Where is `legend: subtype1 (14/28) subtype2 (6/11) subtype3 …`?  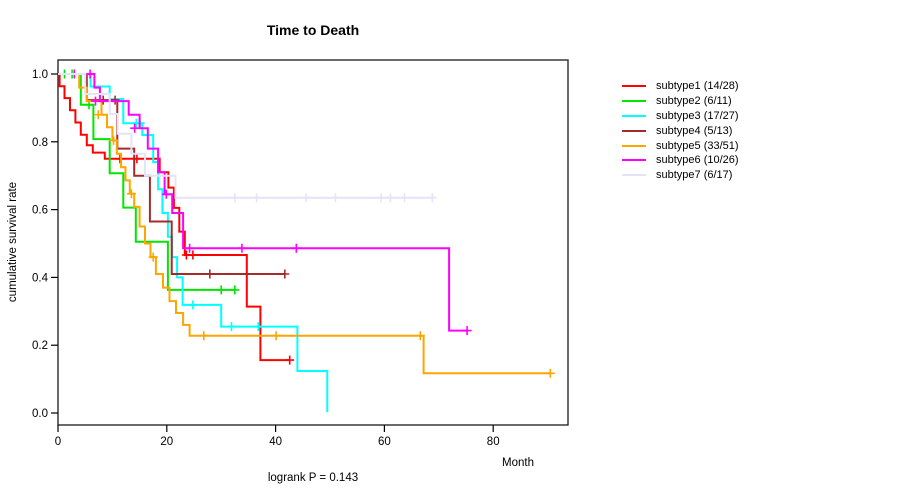 legend: subtype1 (14/28) subtype2 (6/11) subtype3 … is located at coordinates (680, 131).